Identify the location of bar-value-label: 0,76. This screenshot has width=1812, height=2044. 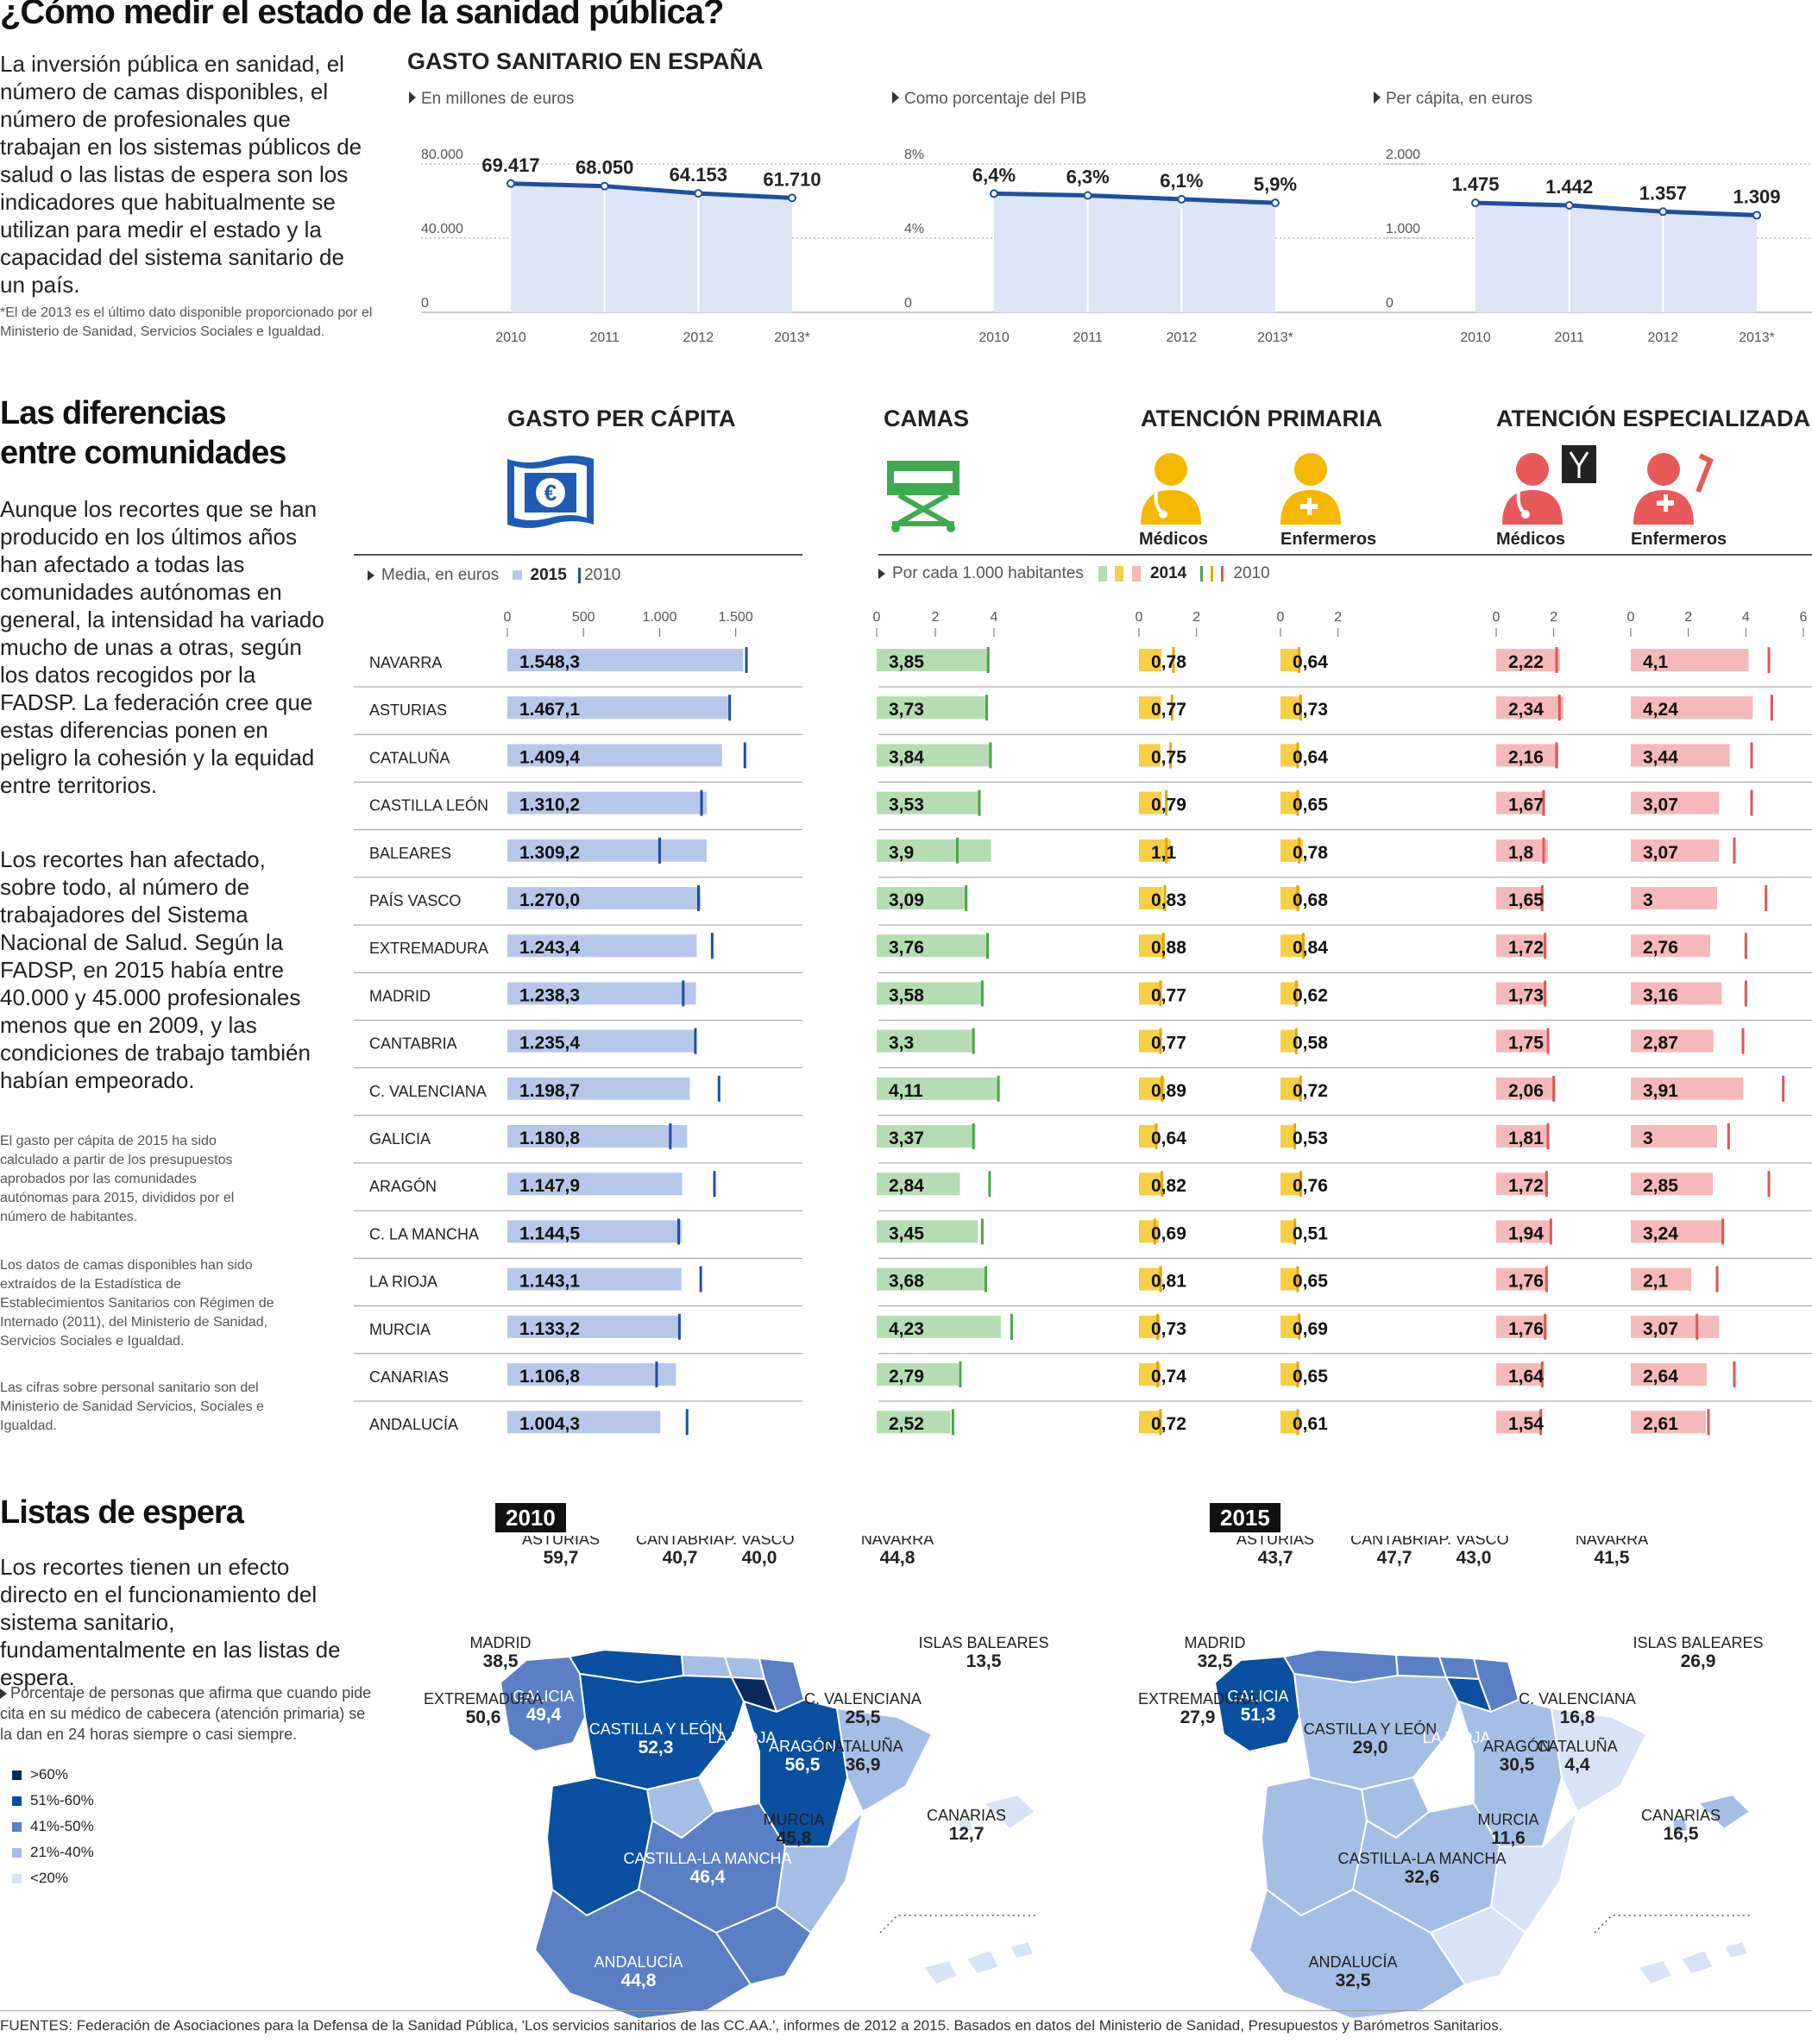
(1310, 1186).